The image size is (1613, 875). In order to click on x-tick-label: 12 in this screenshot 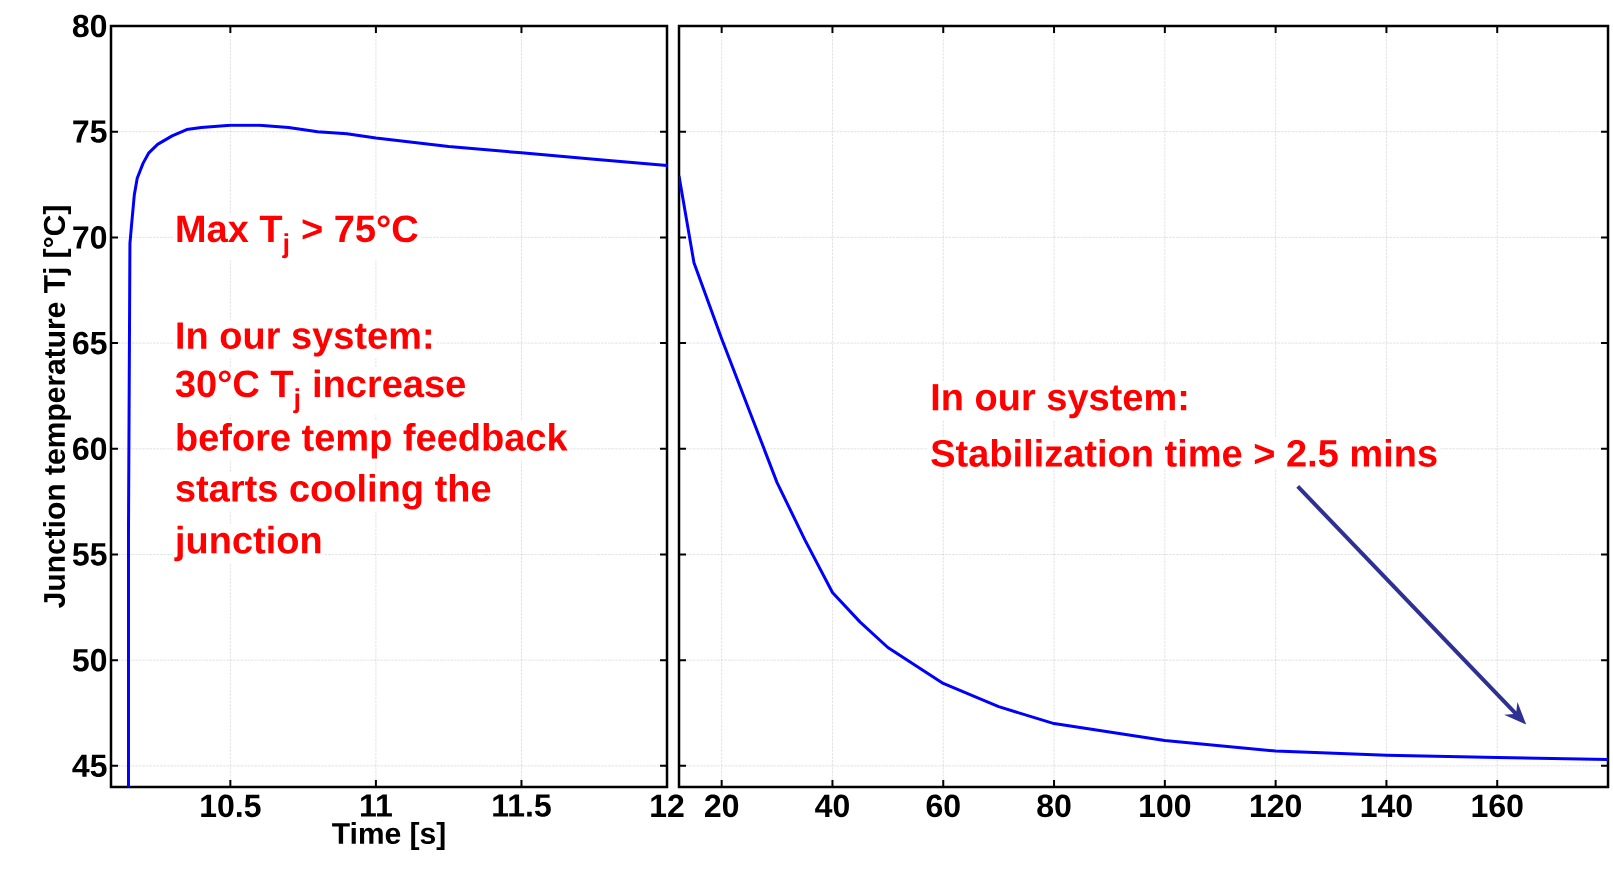, I will do `click(667, 805)`.